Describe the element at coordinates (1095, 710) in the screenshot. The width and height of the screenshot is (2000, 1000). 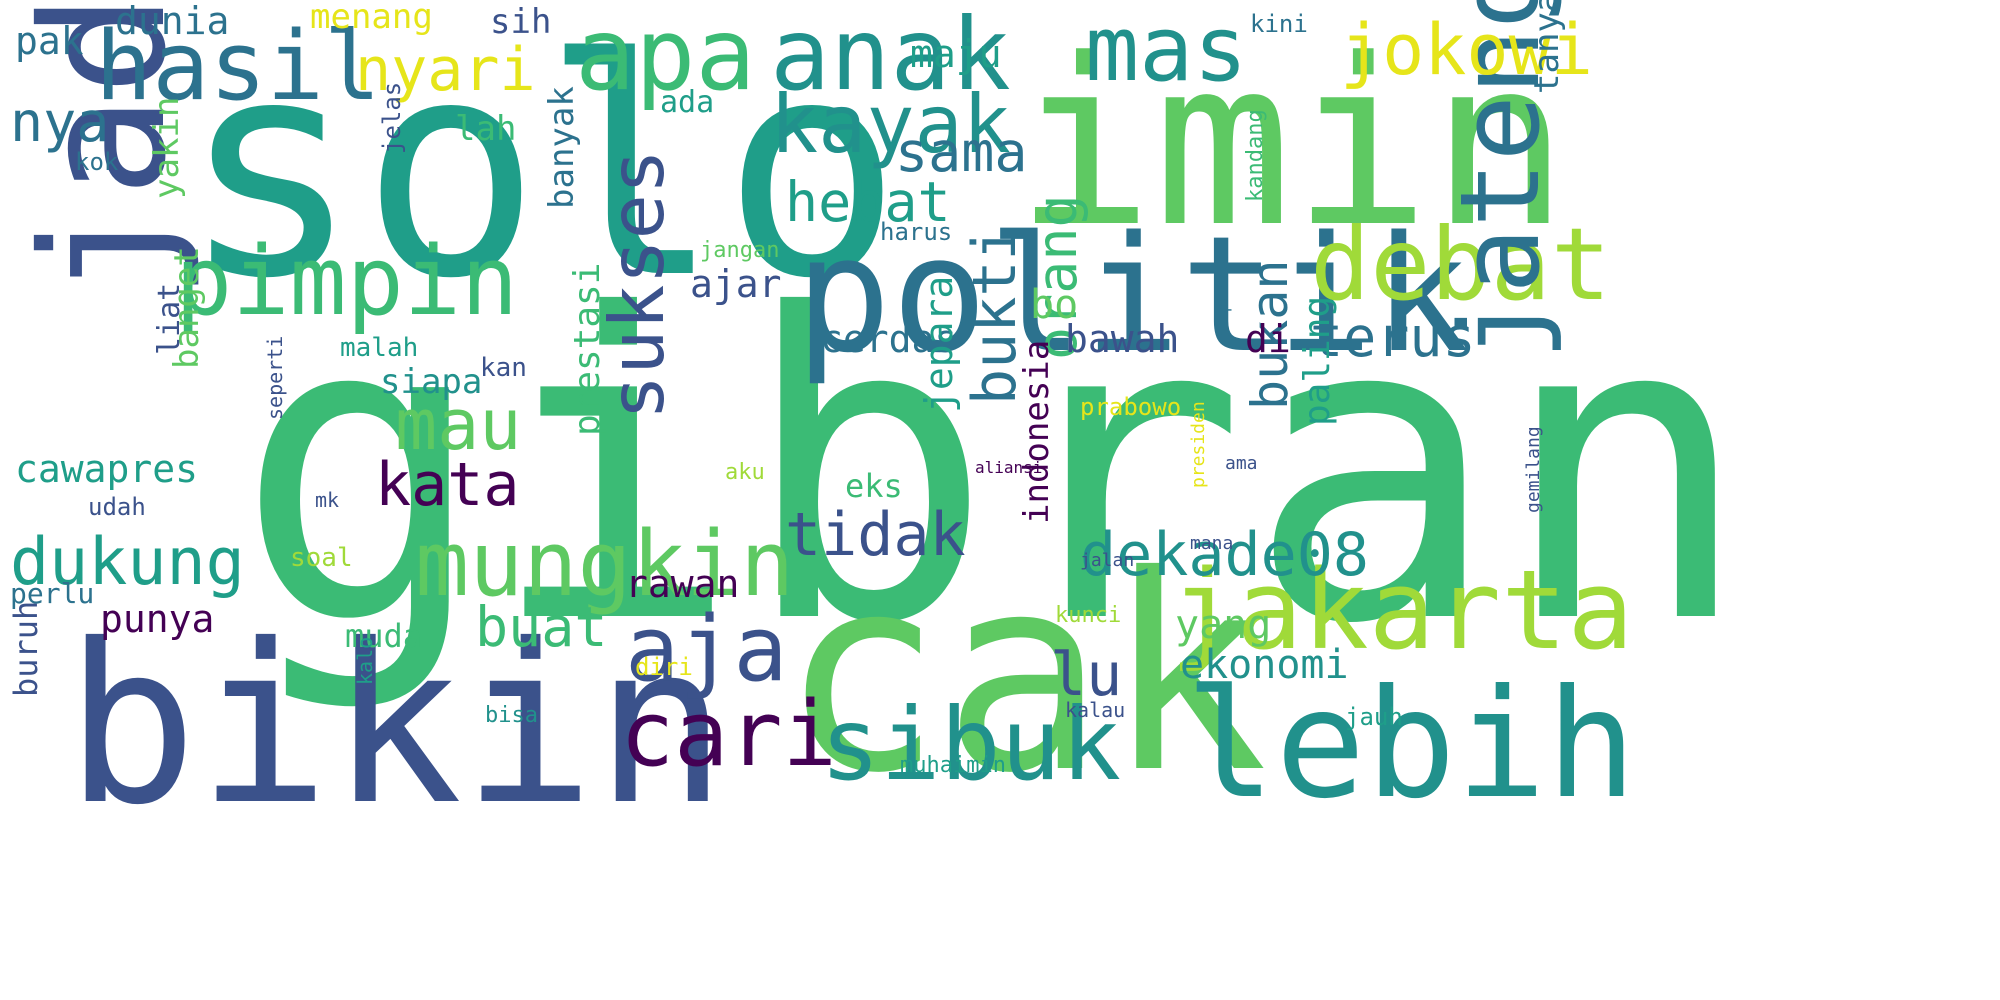
I see `word-kalau: kalau` at that location.